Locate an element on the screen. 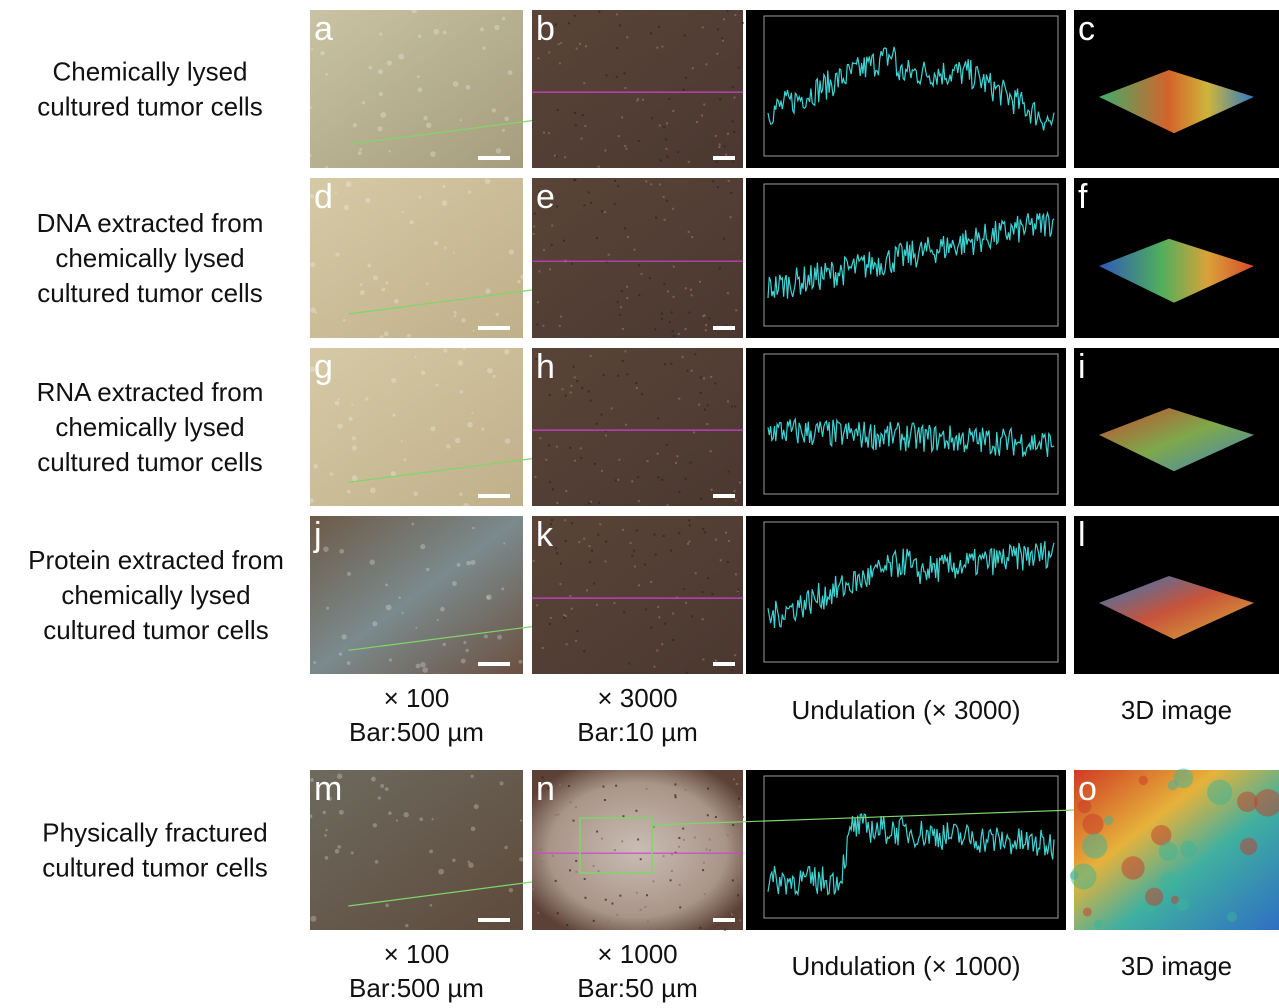 The width and height of the screenshot is (1279, 1008). panel-letter: f is located at coordinates (1083, 197).